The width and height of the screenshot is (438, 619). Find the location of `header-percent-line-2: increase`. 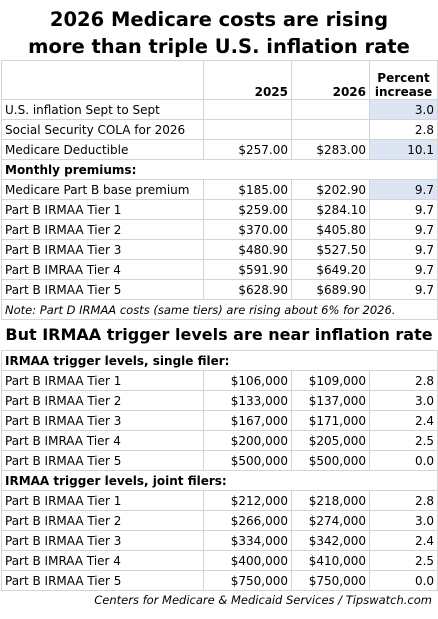

header-percent-line-2: increase is located at coordinates (403, 92).